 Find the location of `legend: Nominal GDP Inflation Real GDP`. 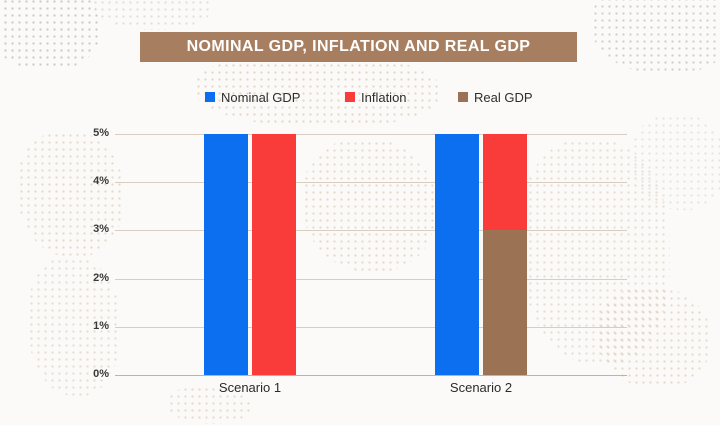

legend: Nominal GDP Inflation Real GDP is located at coordinates (360, 98).